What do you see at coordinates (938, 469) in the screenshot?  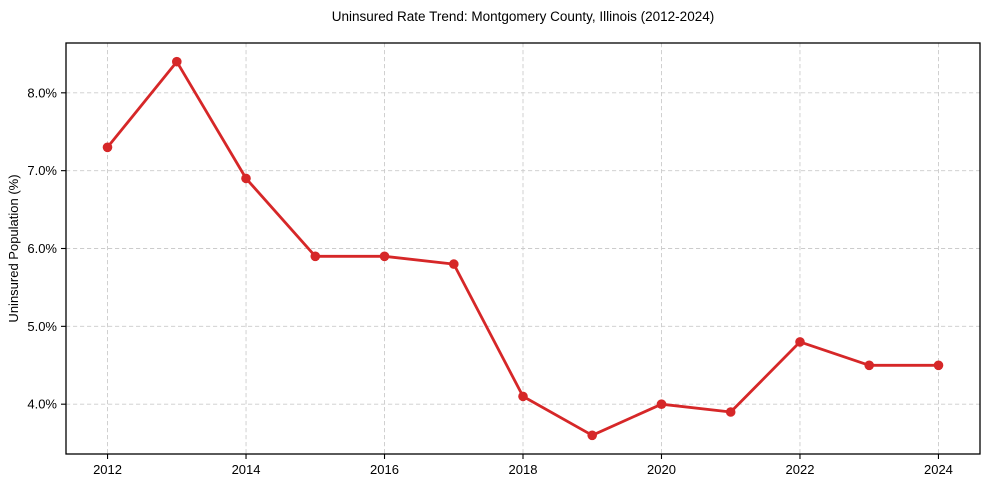 I see `x-tick-label: 2024` at bounding box center [938, 469].